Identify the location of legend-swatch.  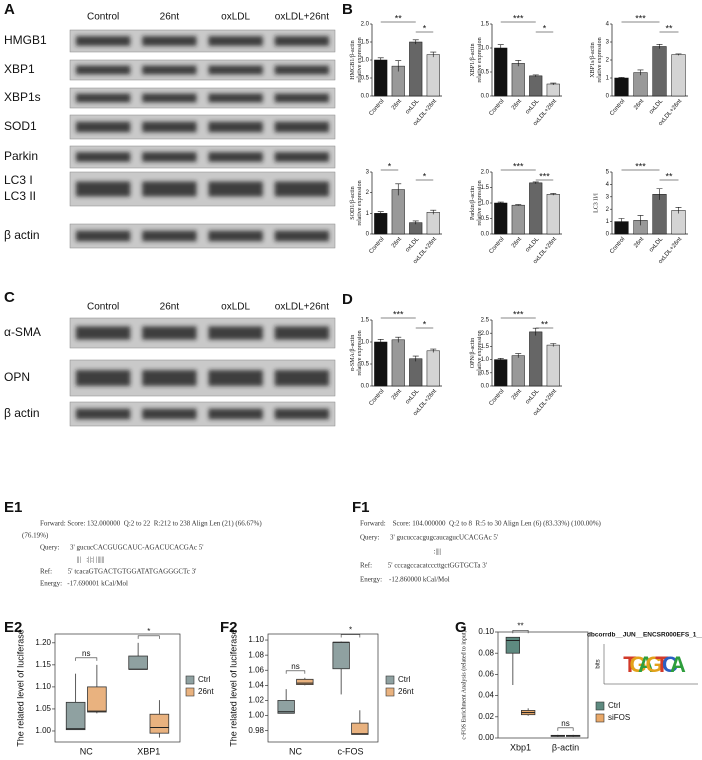
(390, 680).